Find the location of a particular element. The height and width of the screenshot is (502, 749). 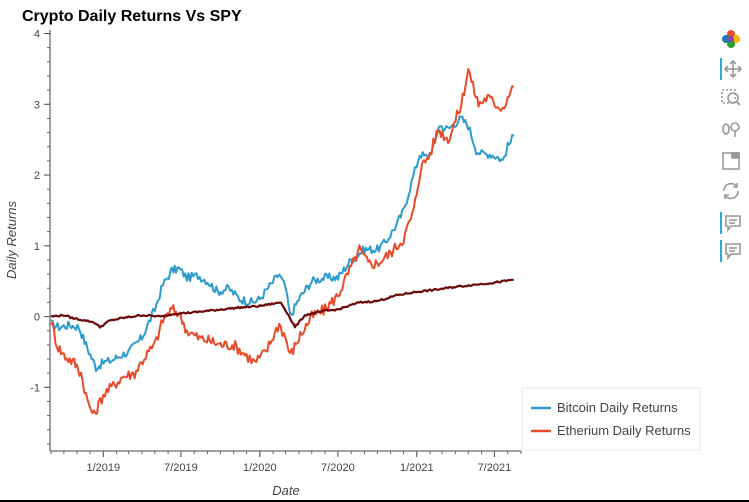

y-axis-label: Daily Returns is located at coordinates (11, 239).